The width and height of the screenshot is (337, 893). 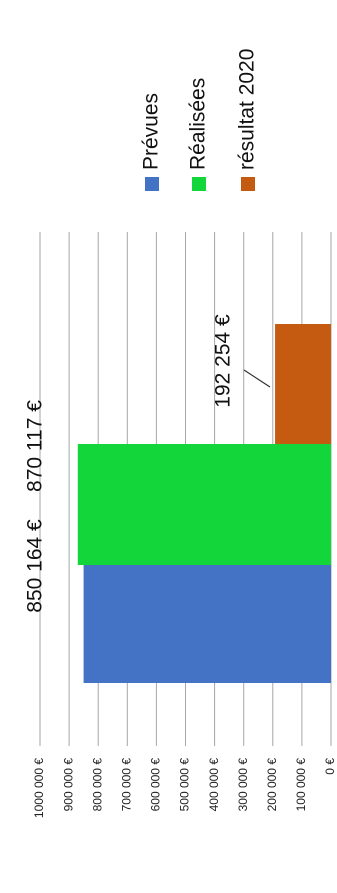 What do you see at coordinates (39, 788) in the screenshot?
I see `tick-label: 1000 000 €` at bounding box center [39, 788].